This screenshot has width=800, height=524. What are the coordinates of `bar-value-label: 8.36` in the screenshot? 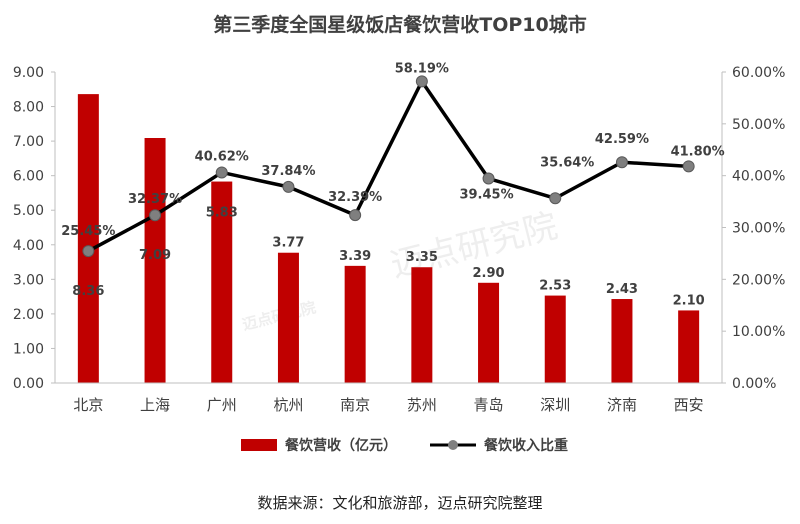 It's located at (88, 291).